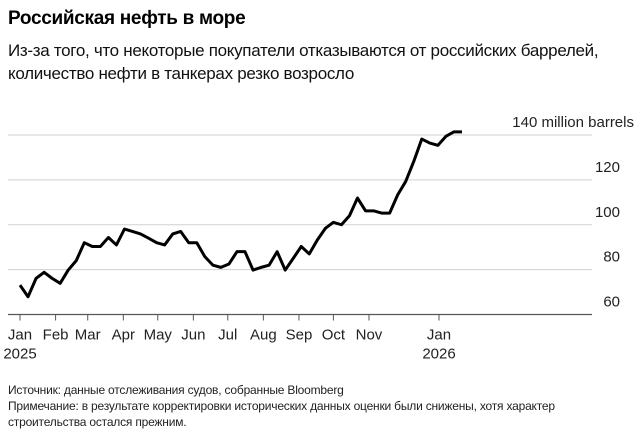 Image resolution: width=638 pixels, height=436 pixels. What do you see at coordinates (127, 18) in the screenshot?
I see `chart-title: Российская нефть в море` at bounding box center [127, 18].